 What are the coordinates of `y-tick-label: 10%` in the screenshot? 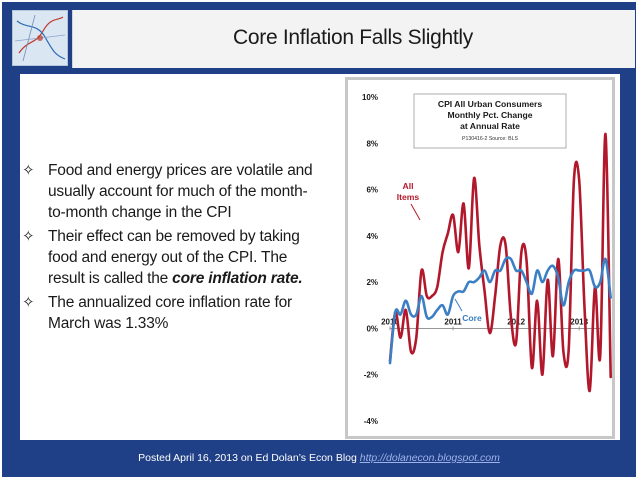 It's located at (370, 97).